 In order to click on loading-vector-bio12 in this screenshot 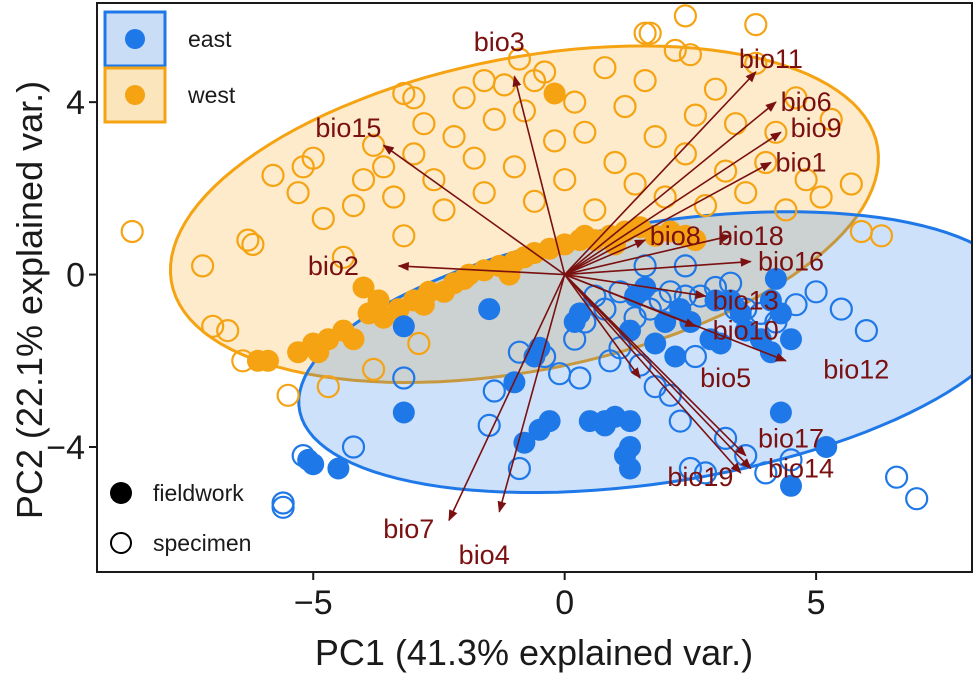, I will do `click(675, 317)`.